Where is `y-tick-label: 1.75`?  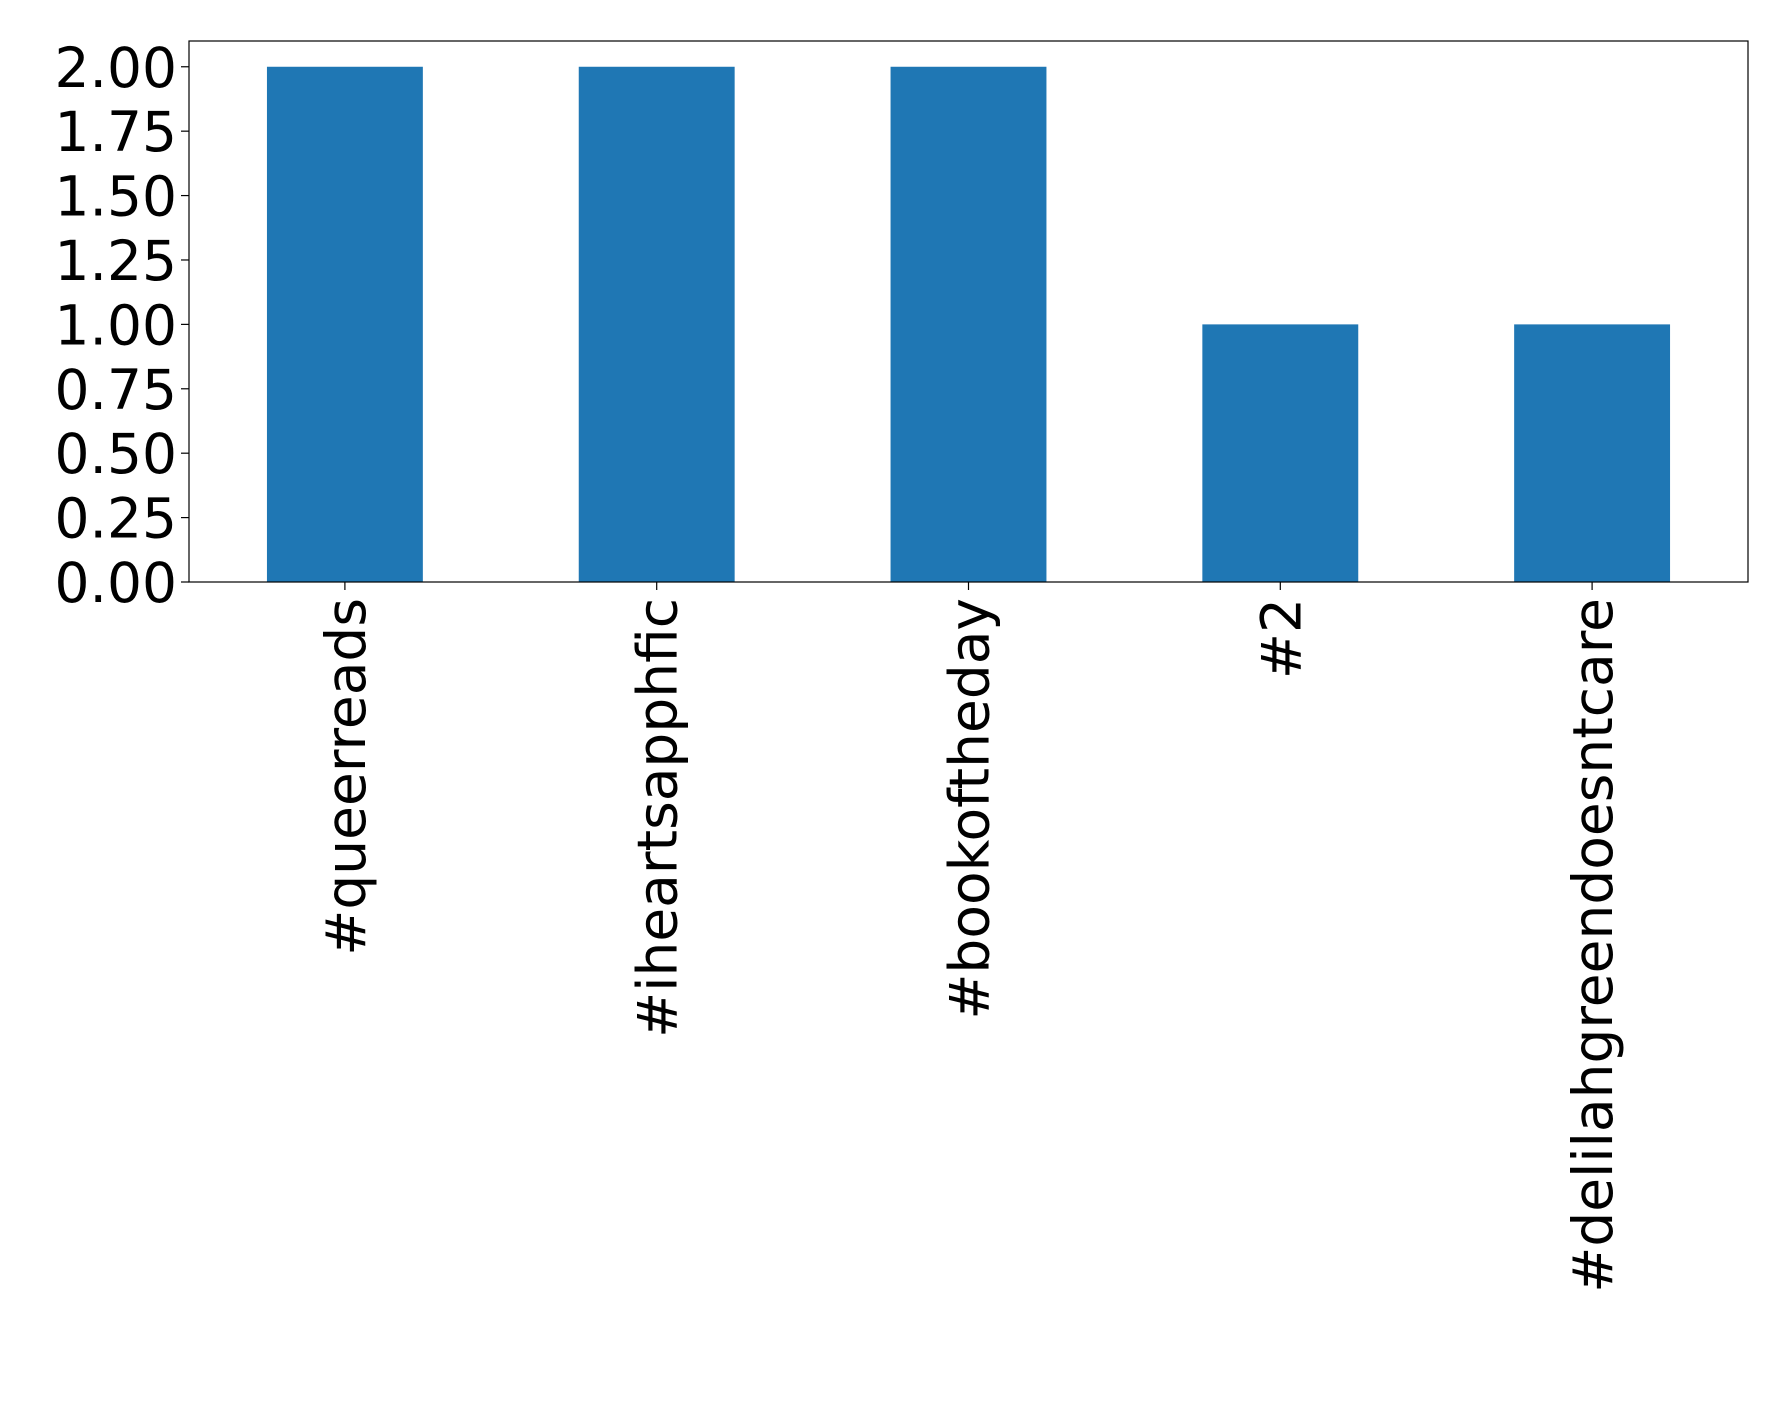
y-tick-label: 1.75 is located at coordinates (116, 132).